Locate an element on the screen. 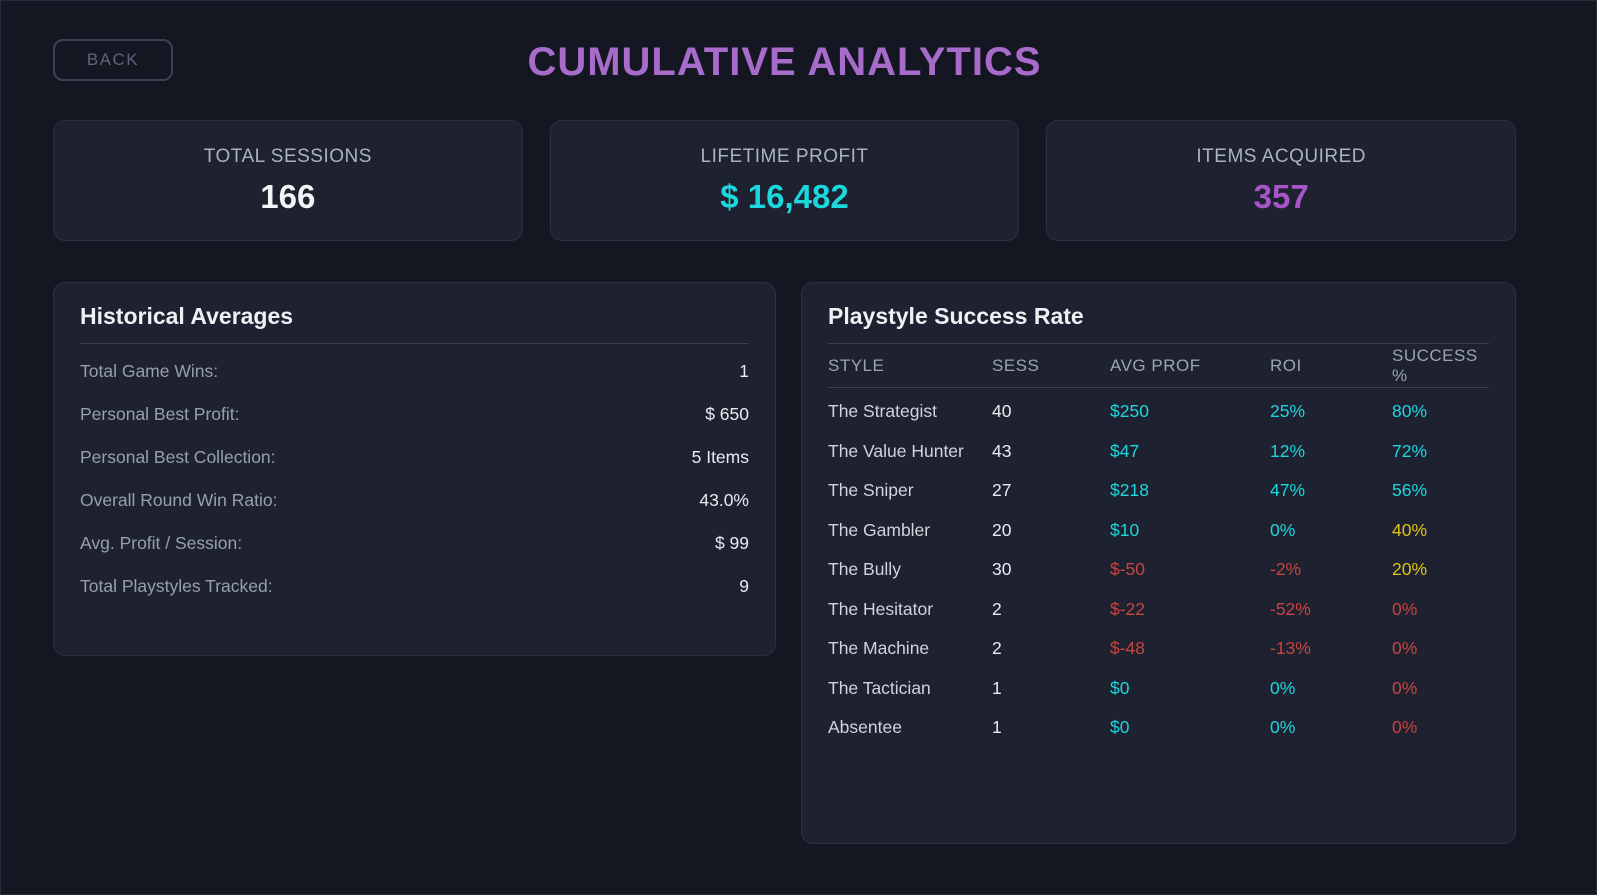  playstyle-cell-avgprof: $250 is located at coordinates (1129, 411).